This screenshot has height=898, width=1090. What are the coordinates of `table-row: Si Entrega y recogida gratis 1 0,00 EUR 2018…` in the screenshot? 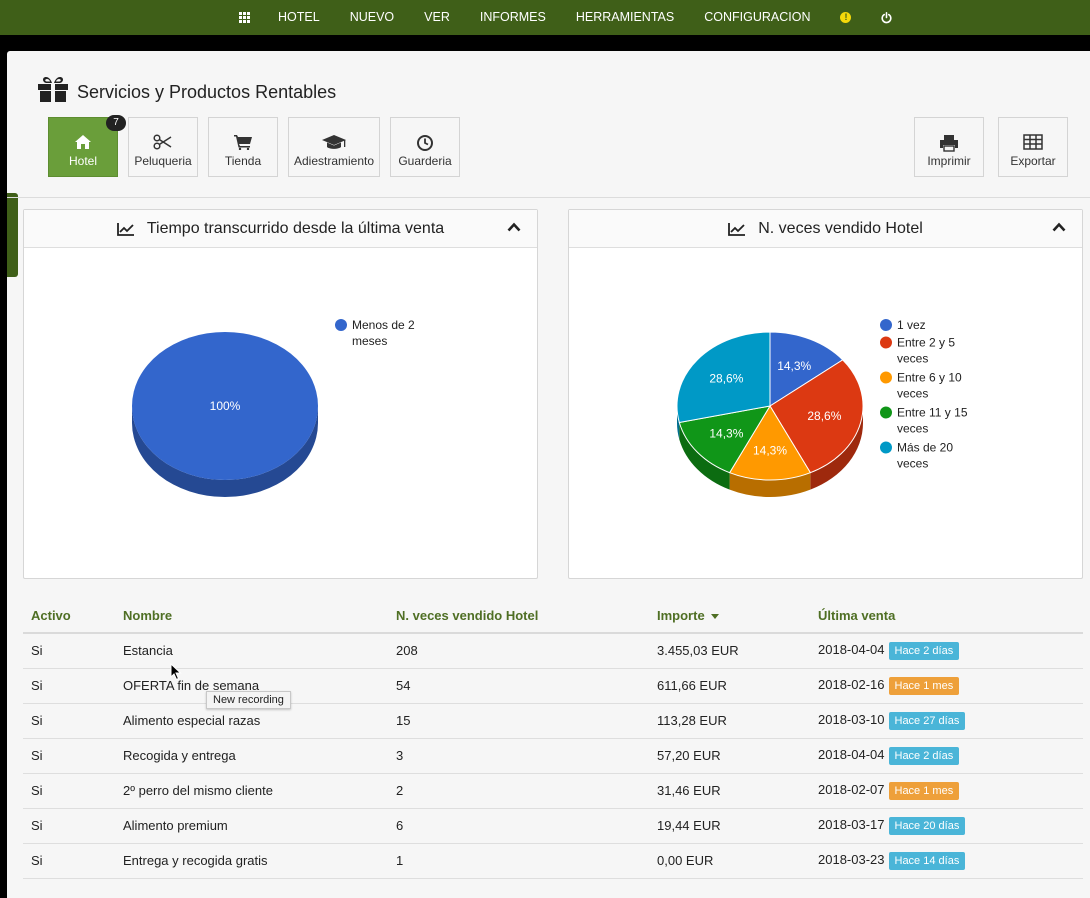 It's located at (553, 861).